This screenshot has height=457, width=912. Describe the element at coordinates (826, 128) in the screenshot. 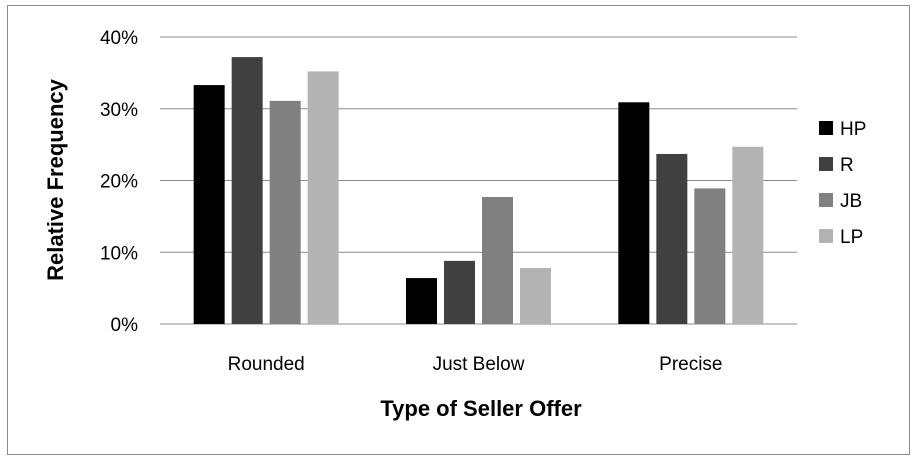

I see `legend-swatch-hp` at that location.